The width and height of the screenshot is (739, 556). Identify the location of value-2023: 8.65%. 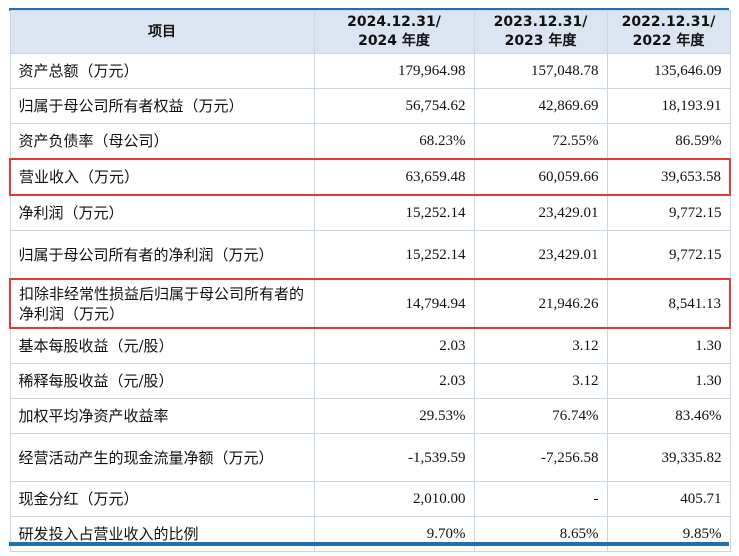
(540, 534).